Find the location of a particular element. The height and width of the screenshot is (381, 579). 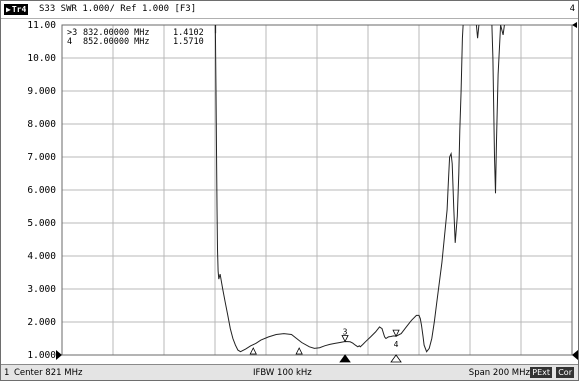

y-tick-label: 6.000 is located at coordinates (41, 190).